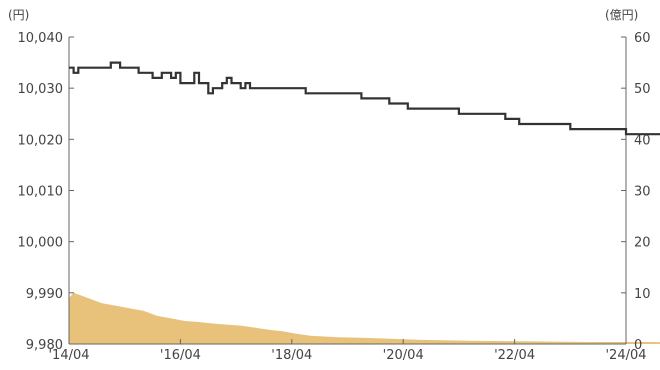 The height and width of the screenshot is (370, 660). What do you see at coordinates (642, 89) in the screenshot?
I see `right-tick-label: 50` at bounding box center [642, 89].